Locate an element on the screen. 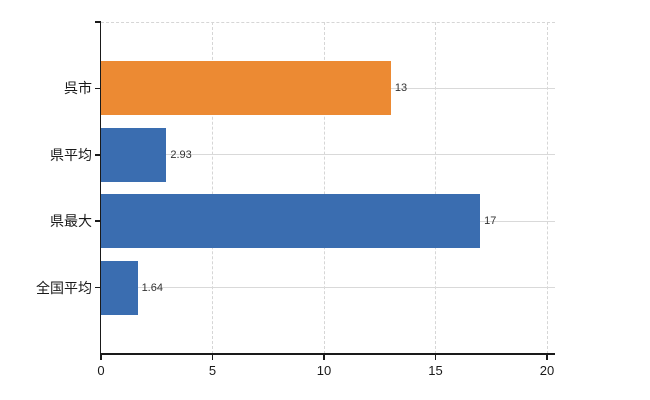  x-axis is located at coordinates (327, 354).